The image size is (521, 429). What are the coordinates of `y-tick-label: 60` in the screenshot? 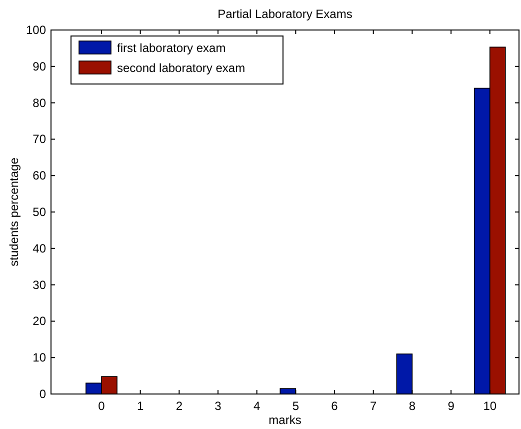 It's located at (39, 175).